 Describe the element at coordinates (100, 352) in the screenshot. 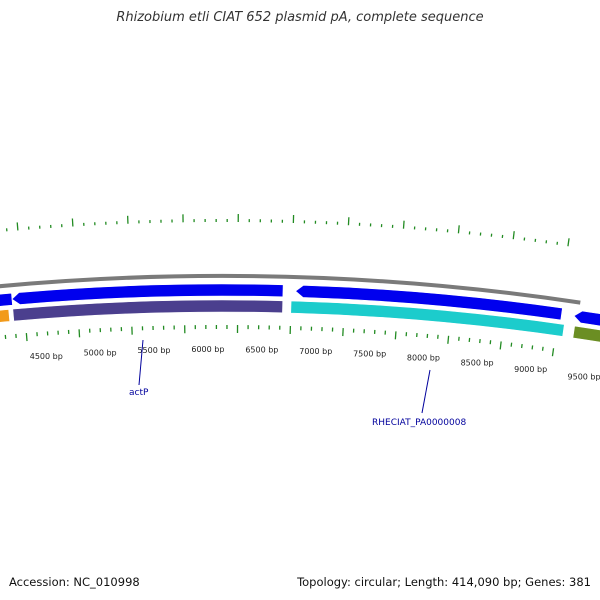

I see `scale-label: 5000 bp` at that location.